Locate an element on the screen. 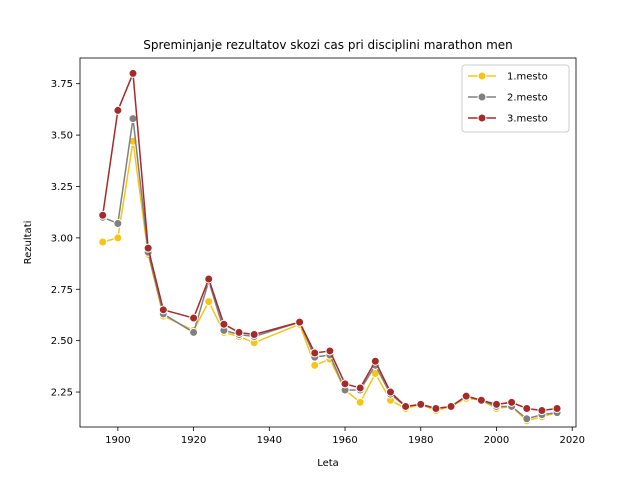  y-tick-label: 3.00 is located at coordinates (62, 238).